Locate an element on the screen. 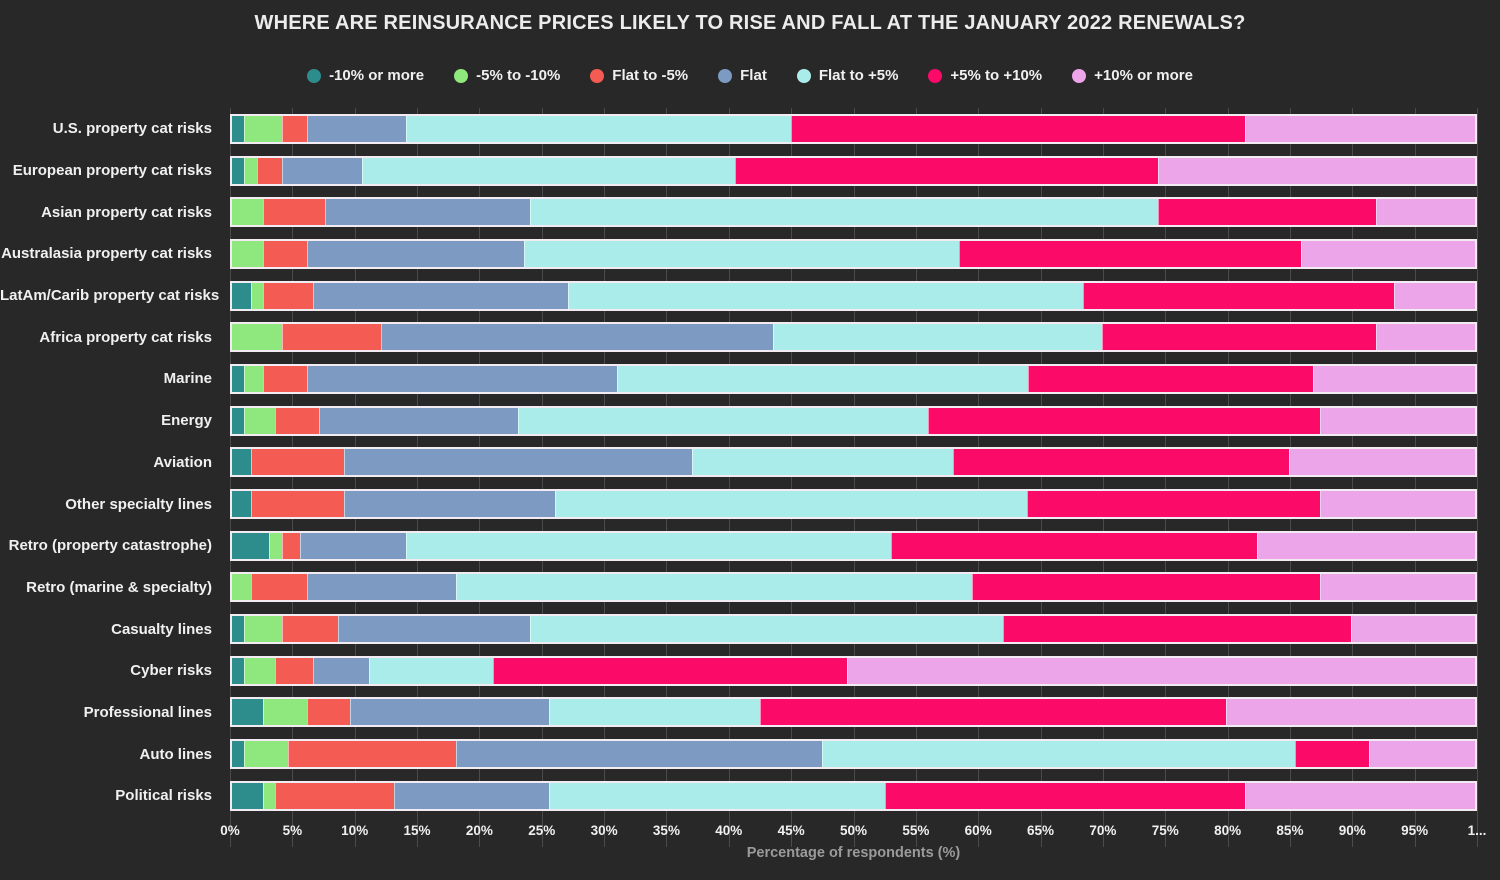 Image resolution: width=1500 pixels, height=880 pixels. legend-item-5-to-10: -5% to -10% is located at coordinates (507, 75).